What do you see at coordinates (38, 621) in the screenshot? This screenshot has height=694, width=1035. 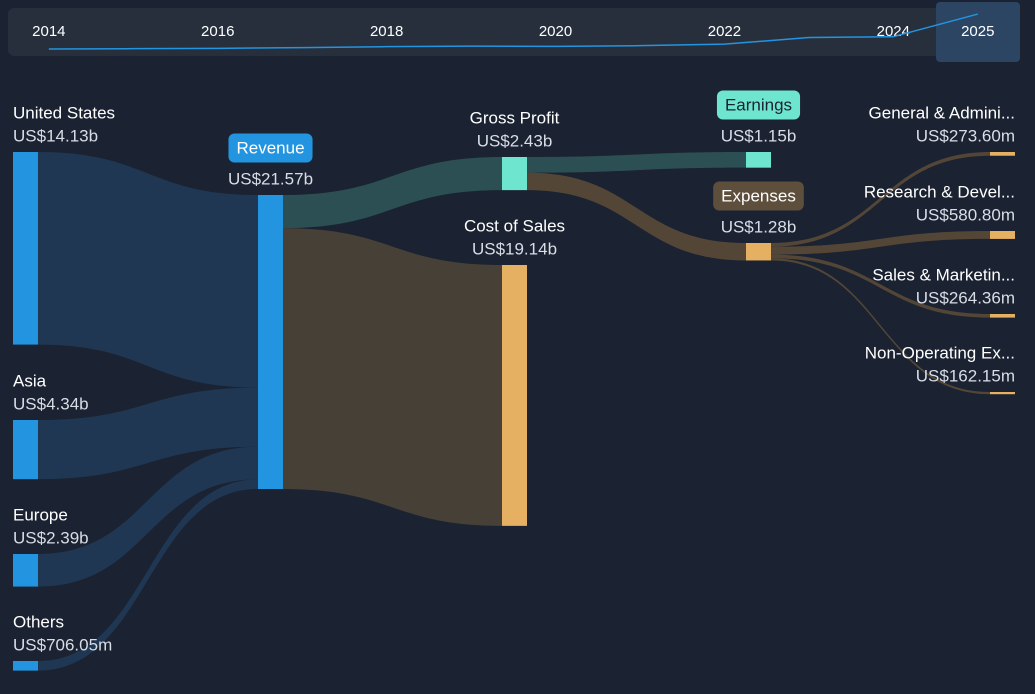 I see `node-label: Others` at bounding box center [38, 621].